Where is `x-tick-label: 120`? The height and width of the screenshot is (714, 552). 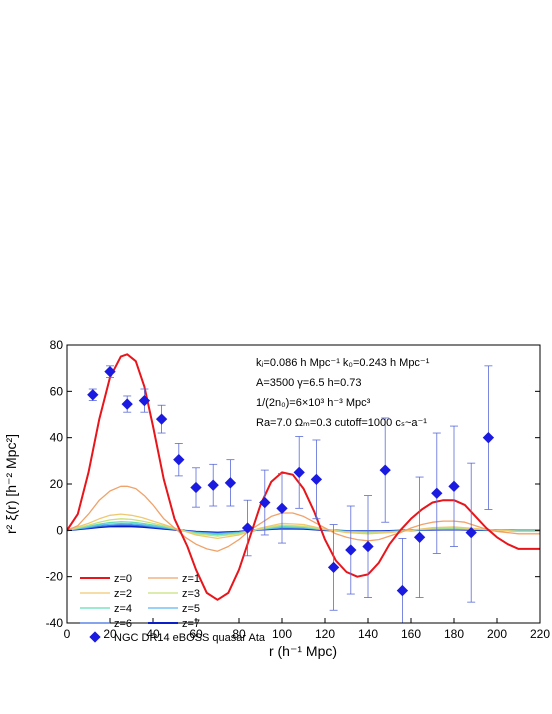 x-tick-label: 120 is located at coordinates (325, 634).